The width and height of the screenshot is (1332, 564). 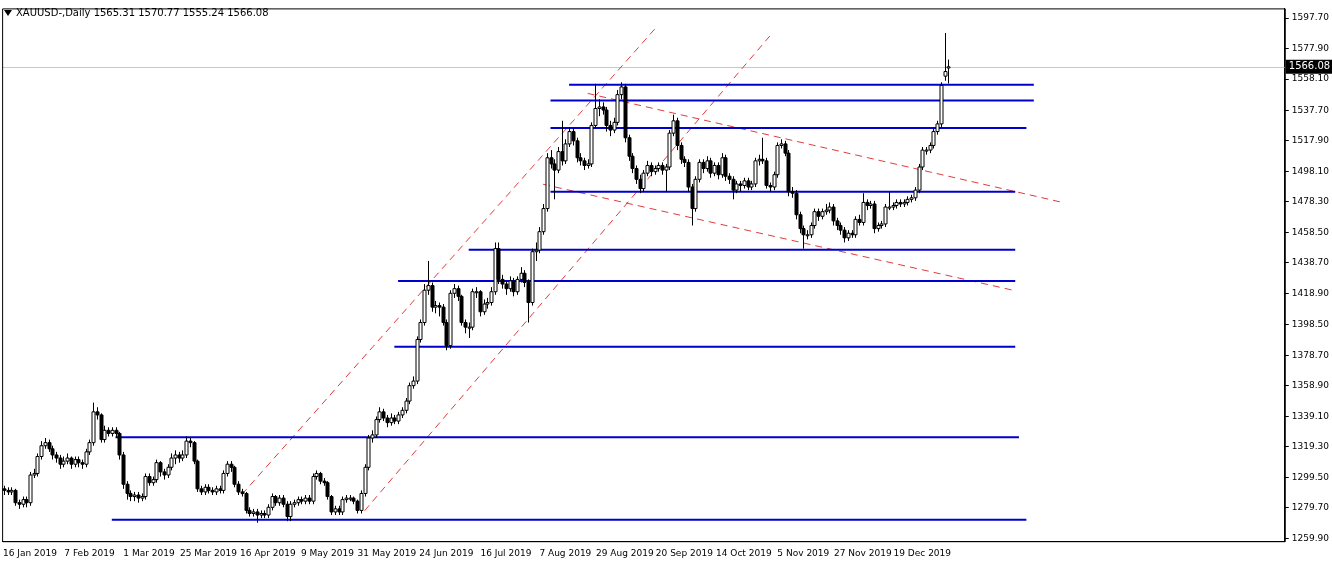 I want to click on x-tick-label: 29 Aug 2019, so click(x=625, y=552).